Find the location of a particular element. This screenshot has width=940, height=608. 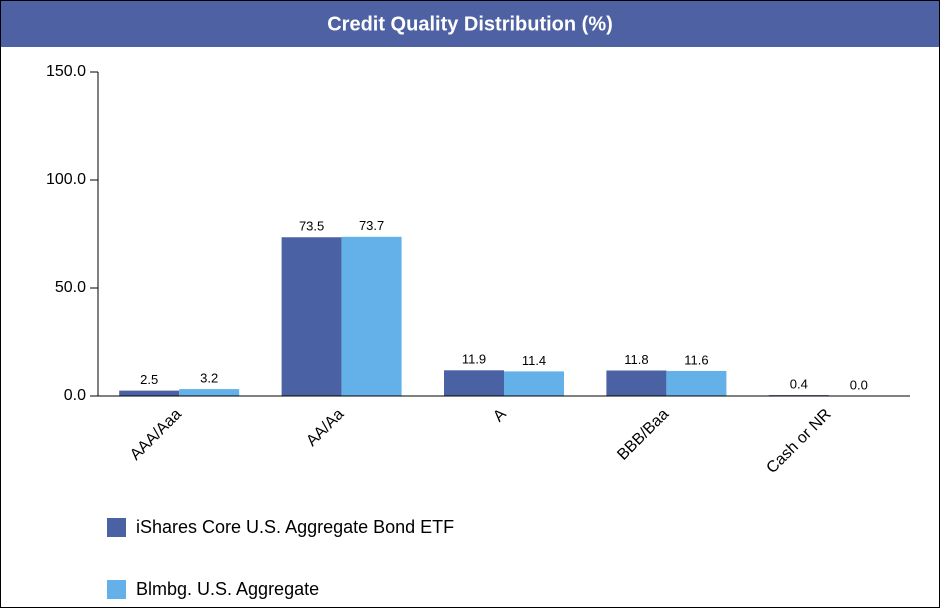

chart-title: Credit Quality Distribution (%) is located at coordinates (470, 24).